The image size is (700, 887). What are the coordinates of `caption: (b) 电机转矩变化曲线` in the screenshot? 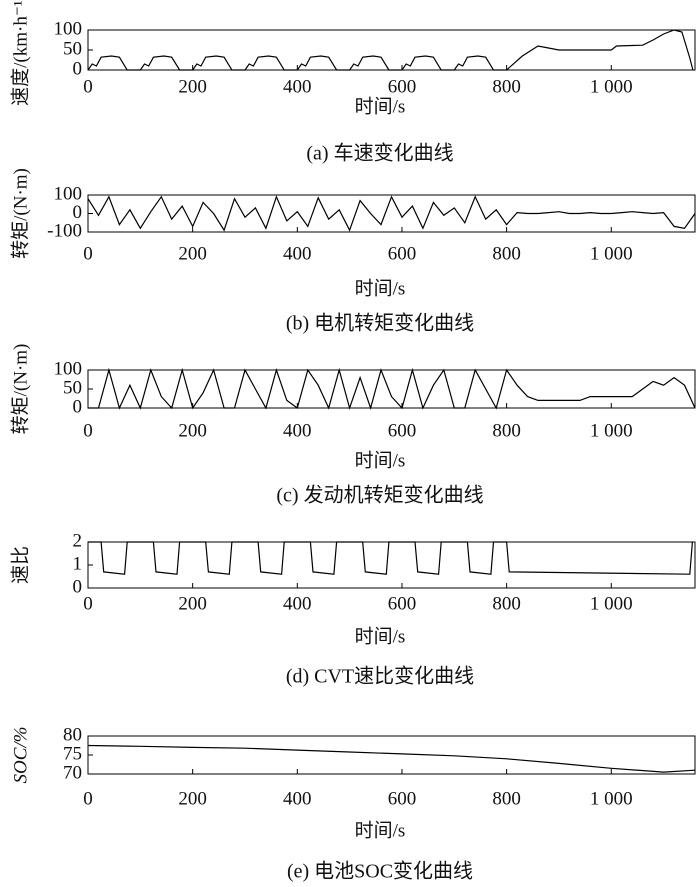 It's located at (380, 323).